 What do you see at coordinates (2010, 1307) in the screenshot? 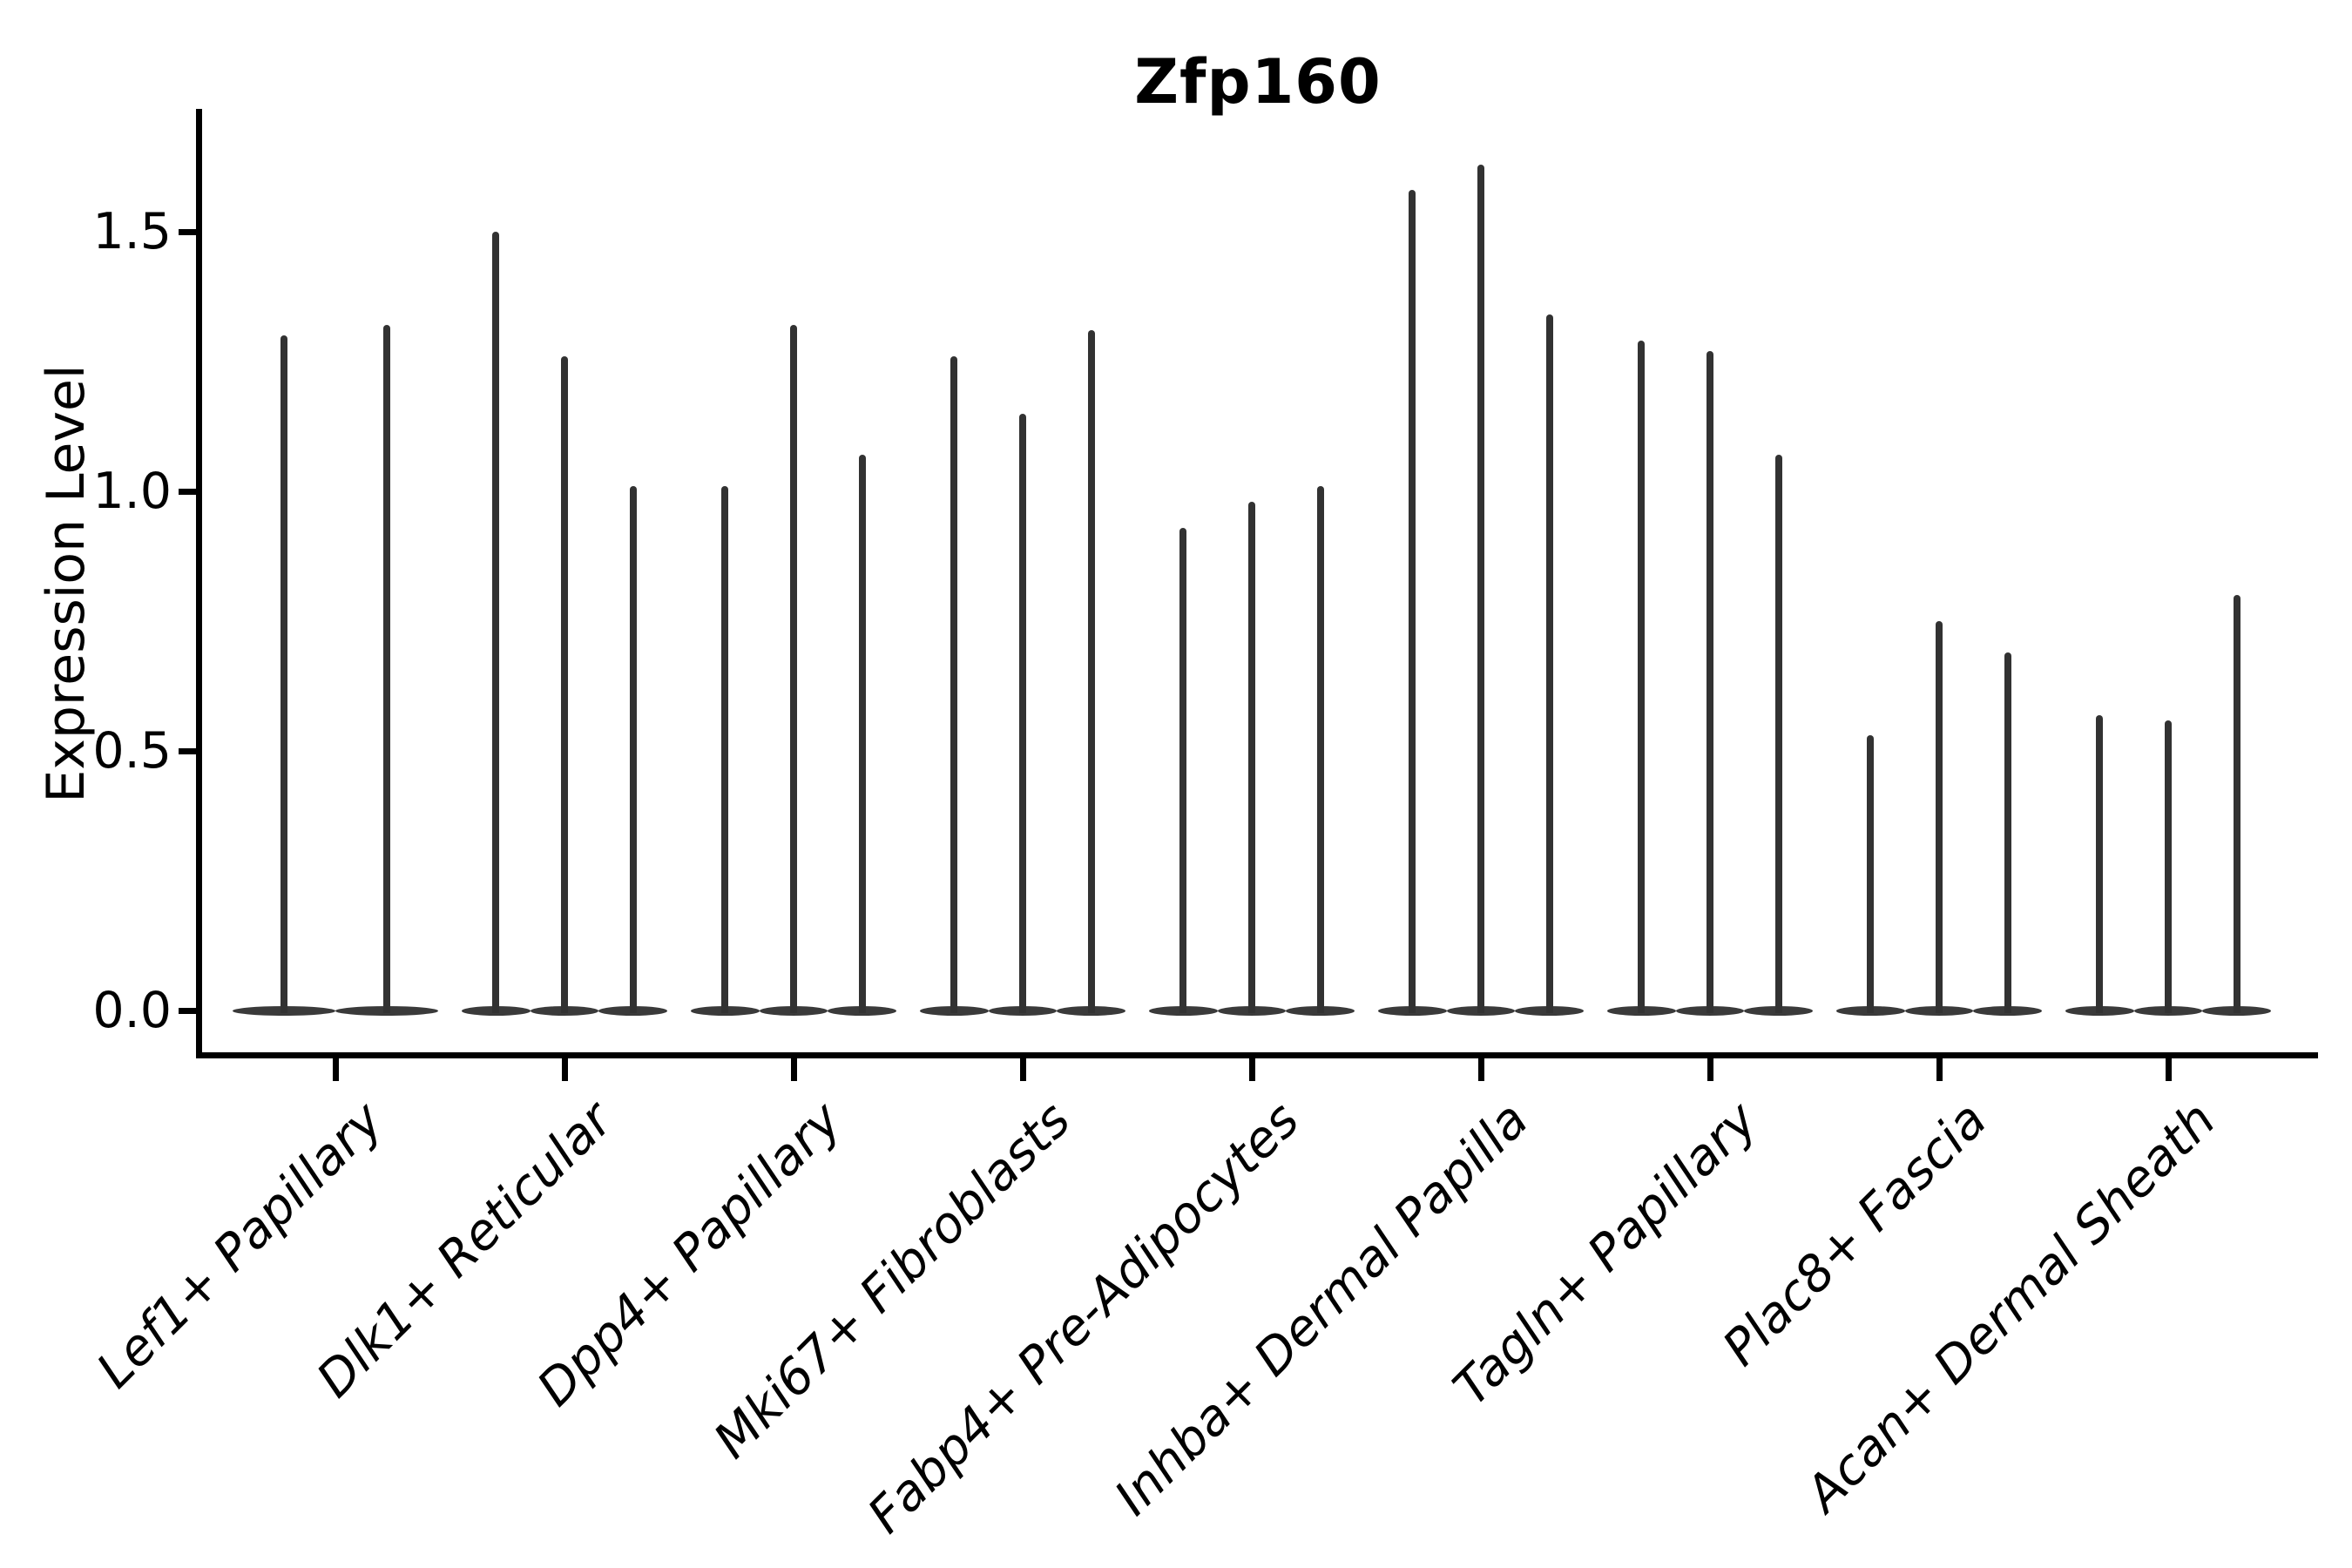
I see `x-tick-label: Acan+ Dermal Sheath` at bounding box center [2010, 1307].